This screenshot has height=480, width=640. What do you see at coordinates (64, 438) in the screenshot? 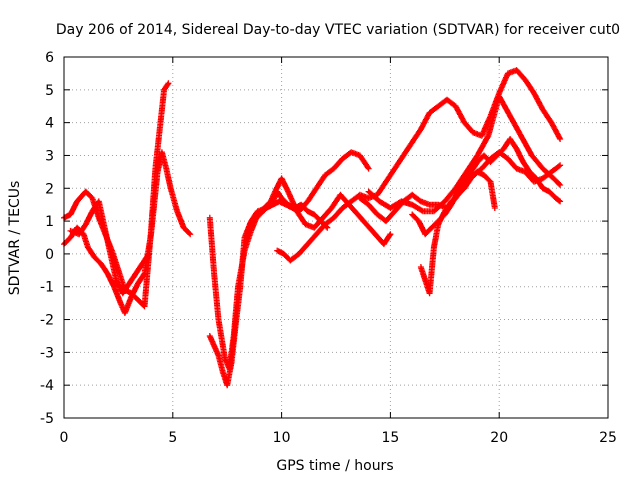
I see `x-tick-label: 0` at bounding box center [64, 438].